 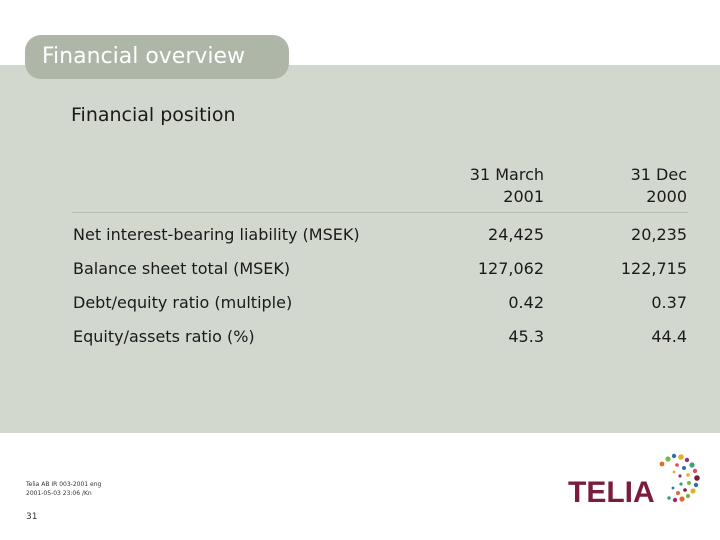 I want to click on row-value-dec-2000: 0.37, so click(x=669, y=302).